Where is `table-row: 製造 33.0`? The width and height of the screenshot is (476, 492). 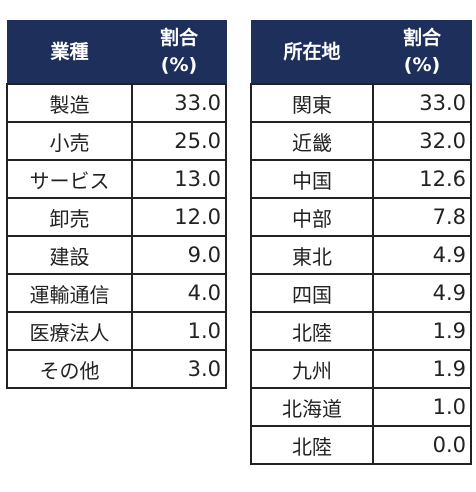 table-row: 製造 33.0 is located at coordinates (116, 103).